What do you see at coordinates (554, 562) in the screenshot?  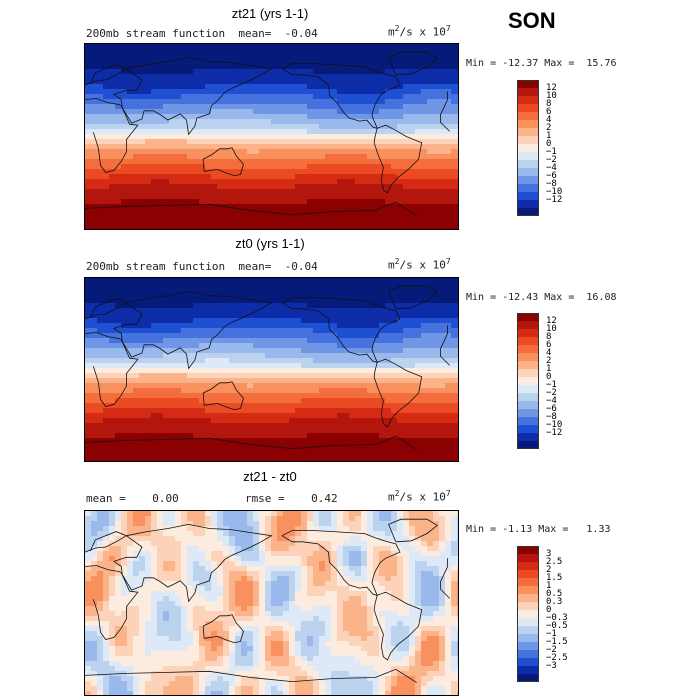 I see `colorbar-tick-label: 2.5` at bounding box center [554, 562].